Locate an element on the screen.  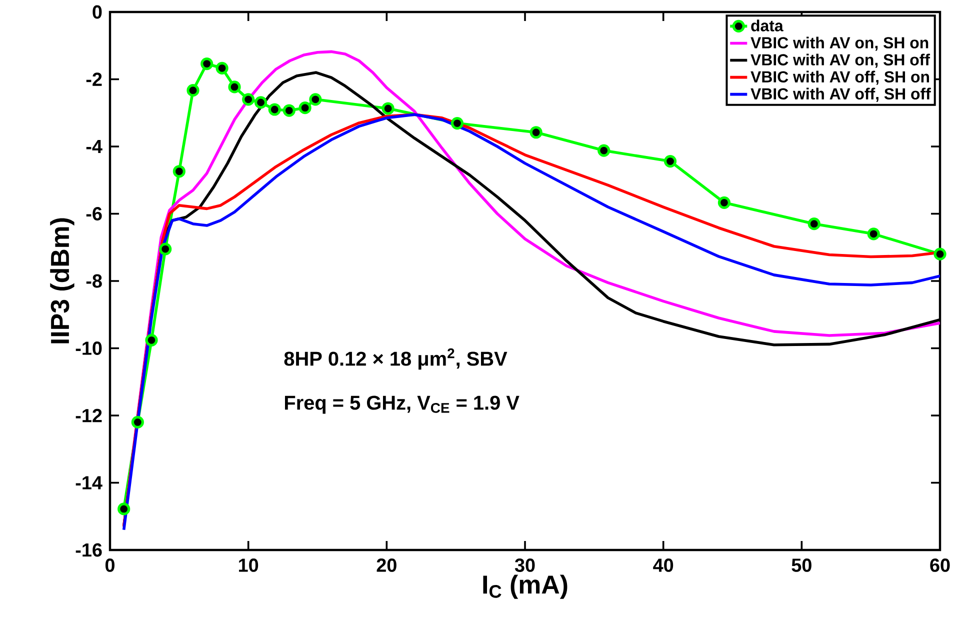
x-tick-label: 10 is located at coordinates (248, 565).